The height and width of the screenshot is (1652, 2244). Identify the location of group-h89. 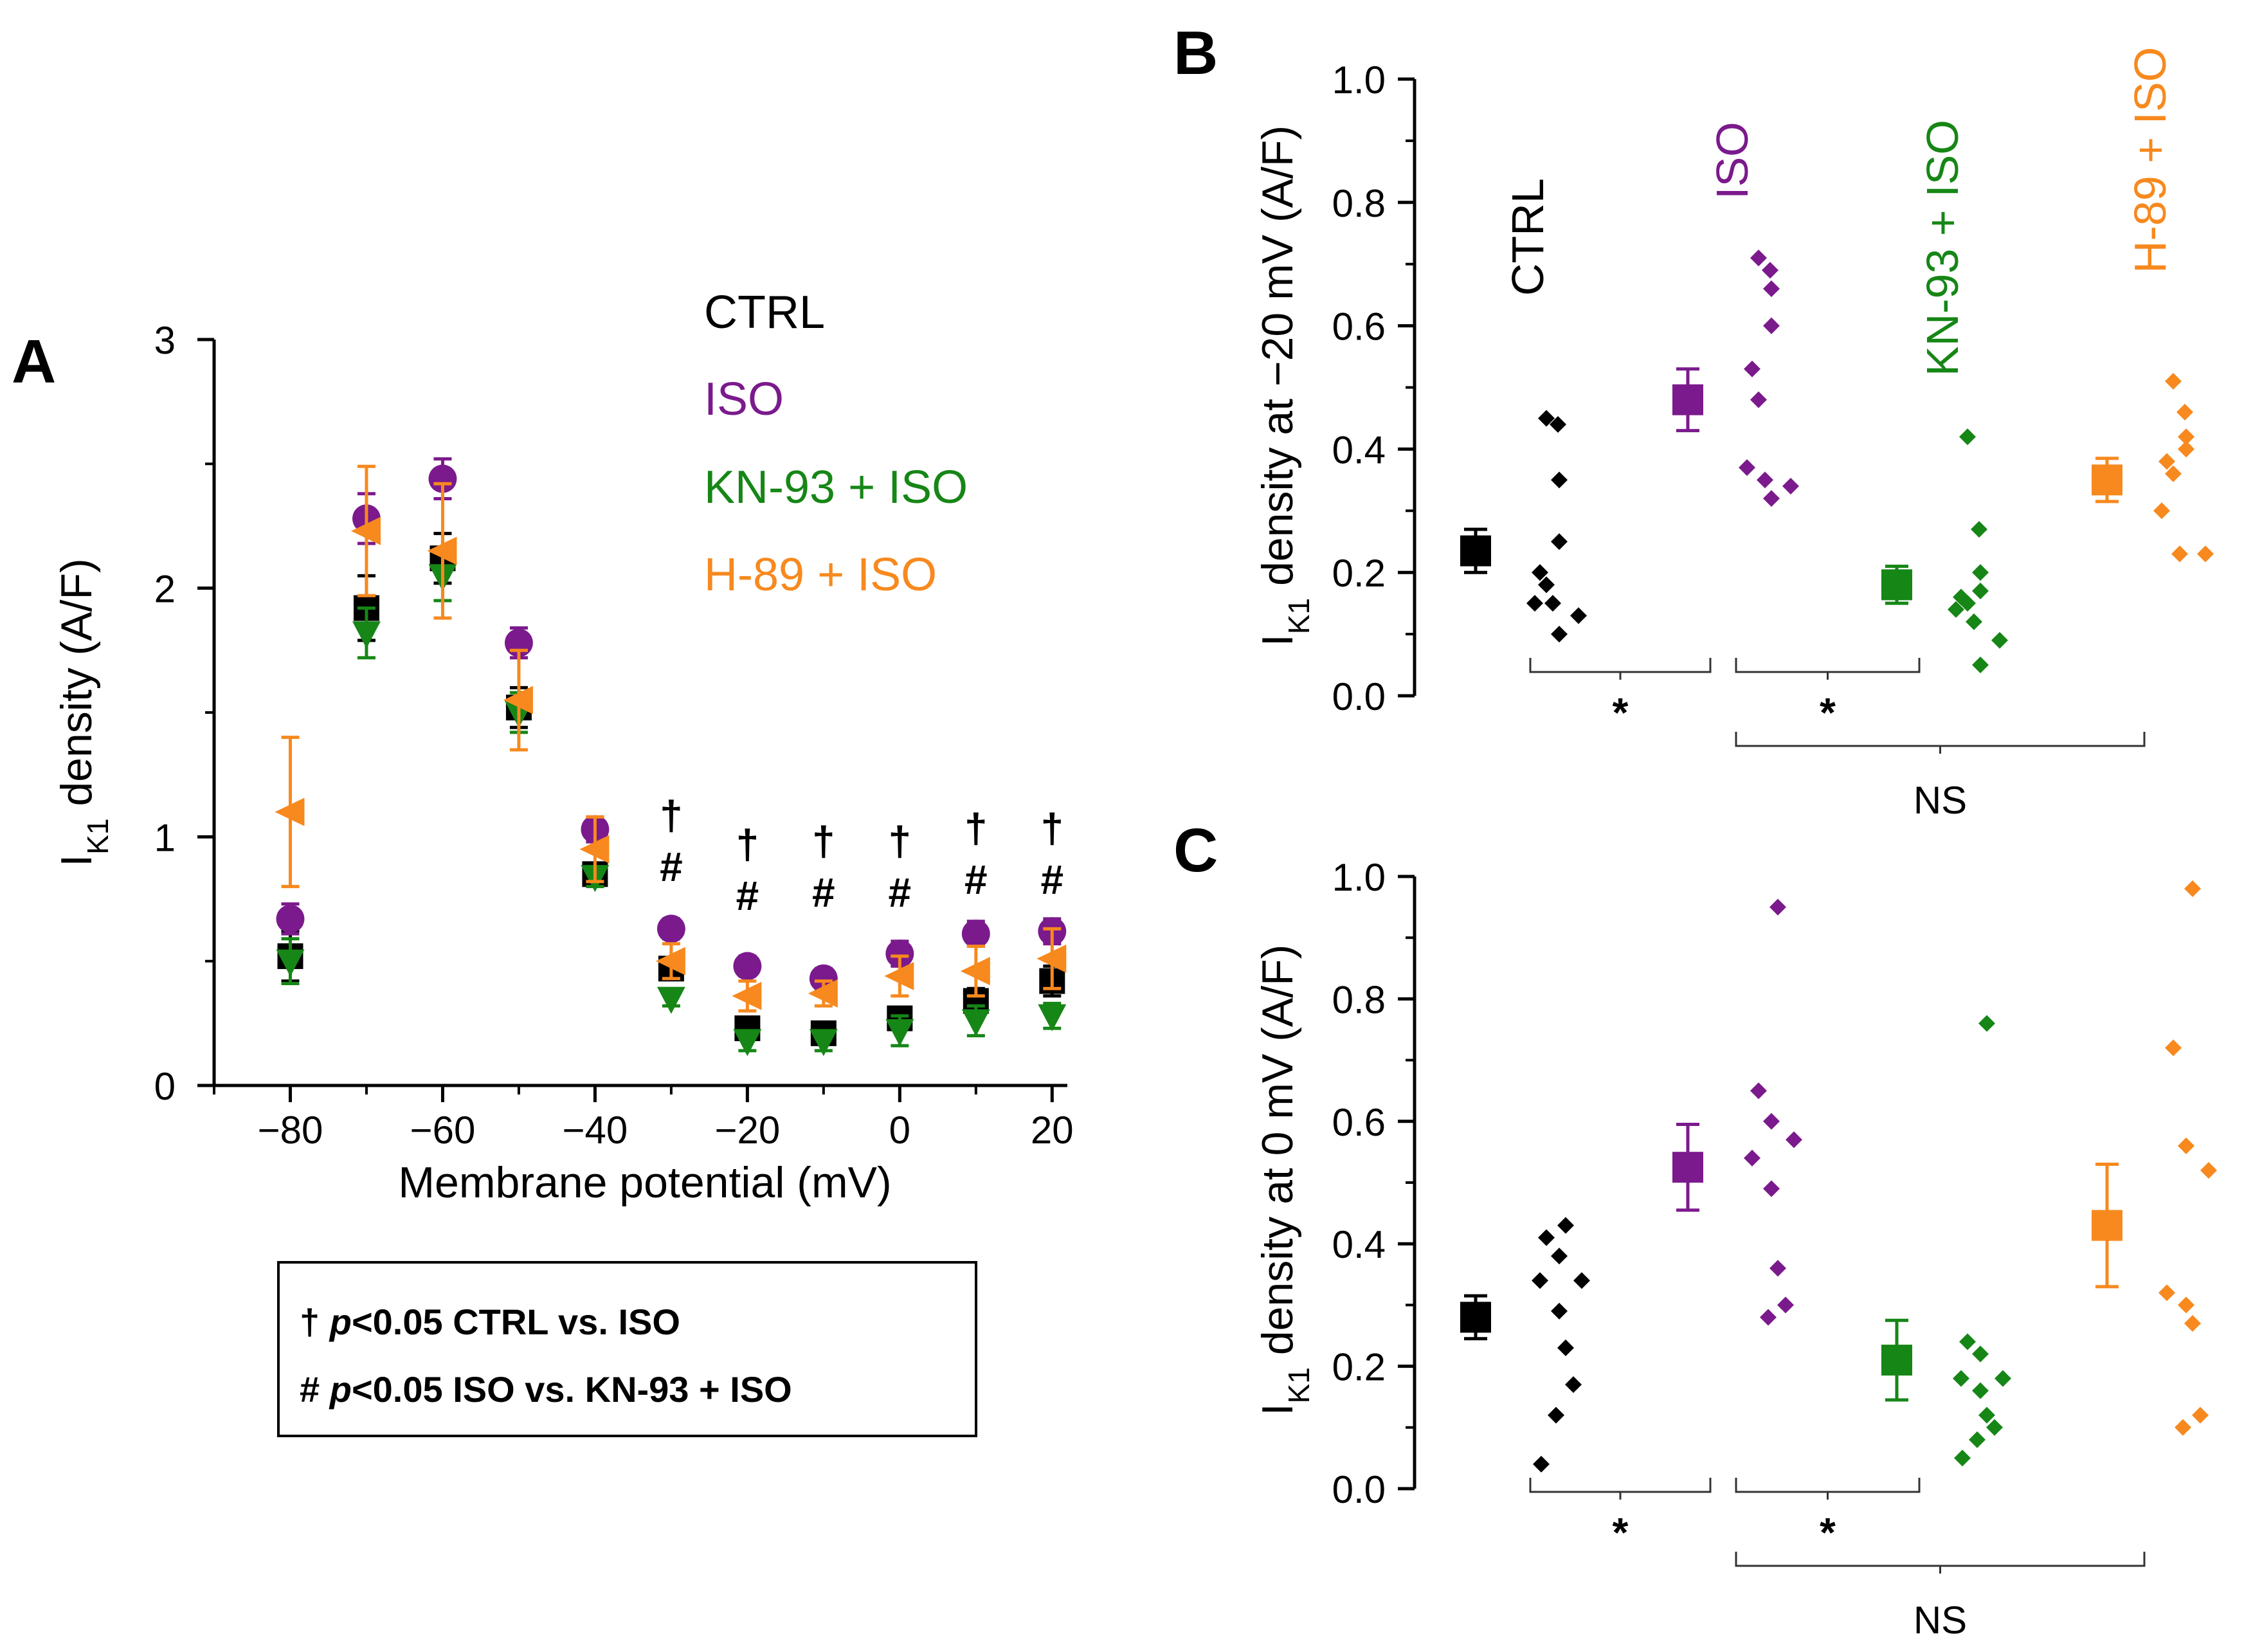
(2154, 1158).